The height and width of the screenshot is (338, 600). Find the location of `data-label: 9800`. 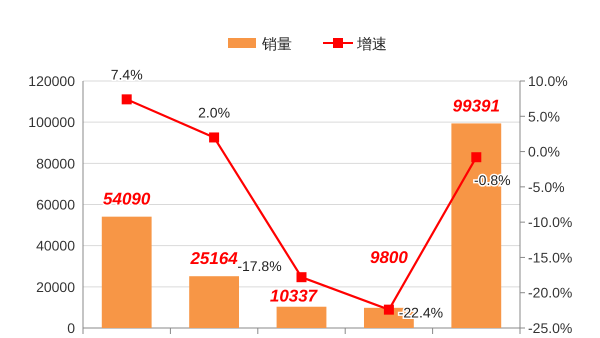

data-label: 9800 is located at coordinates (389, 257).